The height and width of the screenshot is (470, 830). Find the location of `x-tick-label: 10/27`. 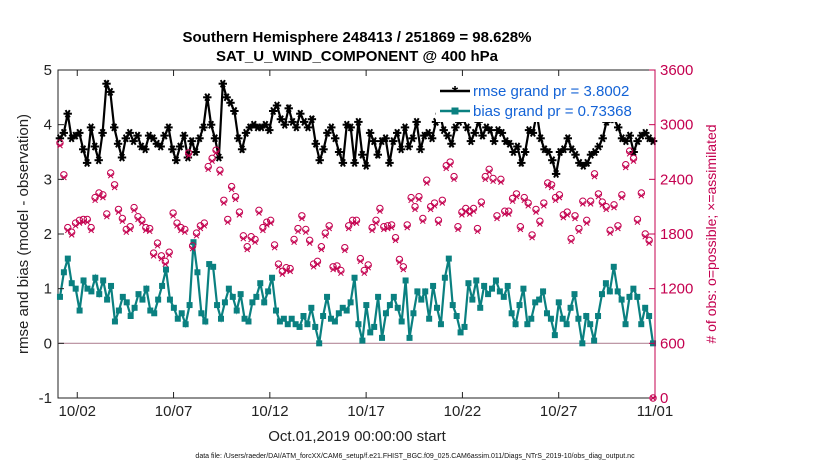

x-tick-label: 10/27 is located at coordinates (559, 411).